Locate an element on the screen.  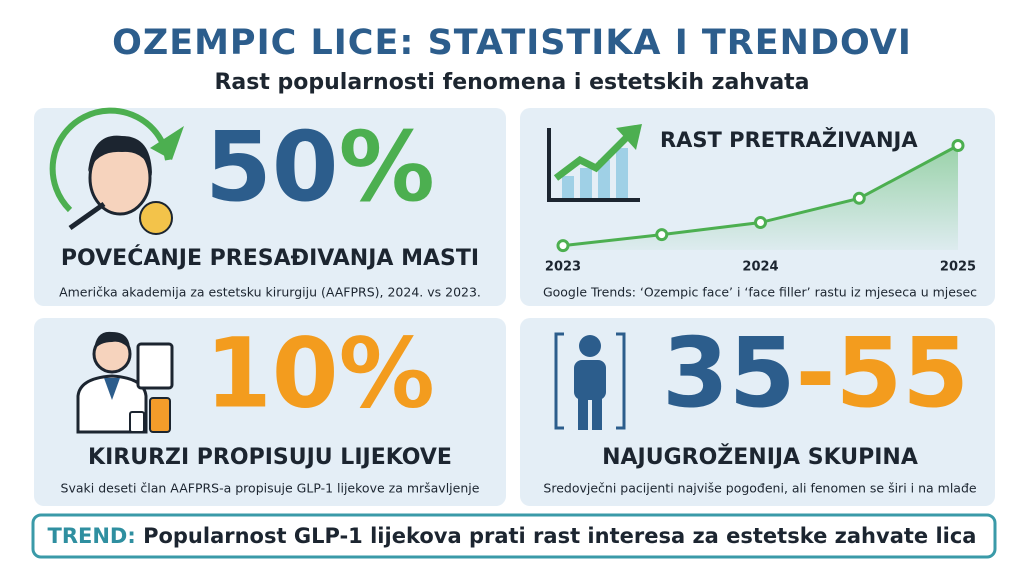
stat-number: 50 is located at coordinates (272, 167).